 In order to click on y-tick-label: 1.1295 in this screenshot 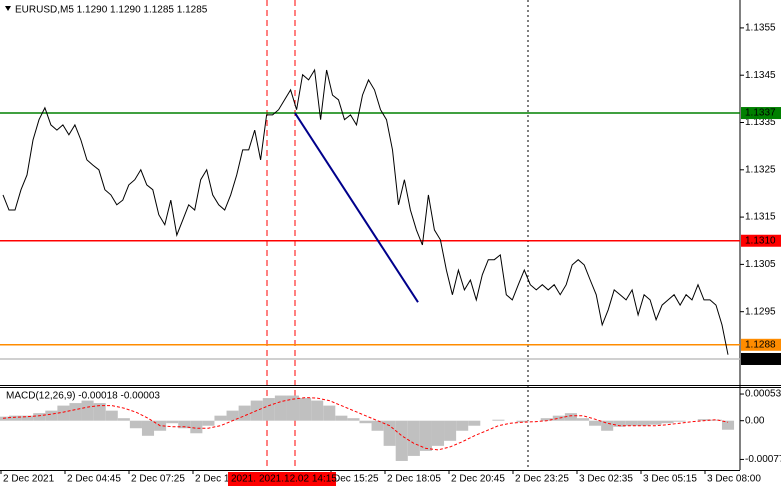, I will do `click(760, 311)`.